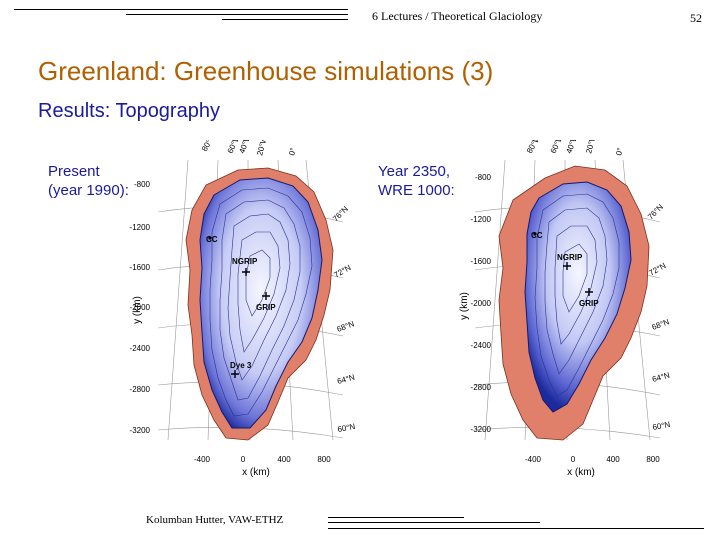  Describe the element at coordinates (88, 181) in the screenshot. I see `present-caption: Present (year 1990):` at that location.